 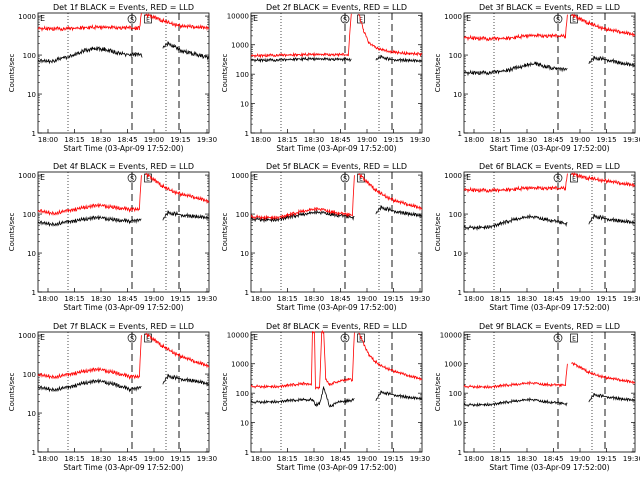 What do you see at coordinates (186, 51) in the screenshot?
I see `series-line-events-tail` at bounding box center [186, 51].